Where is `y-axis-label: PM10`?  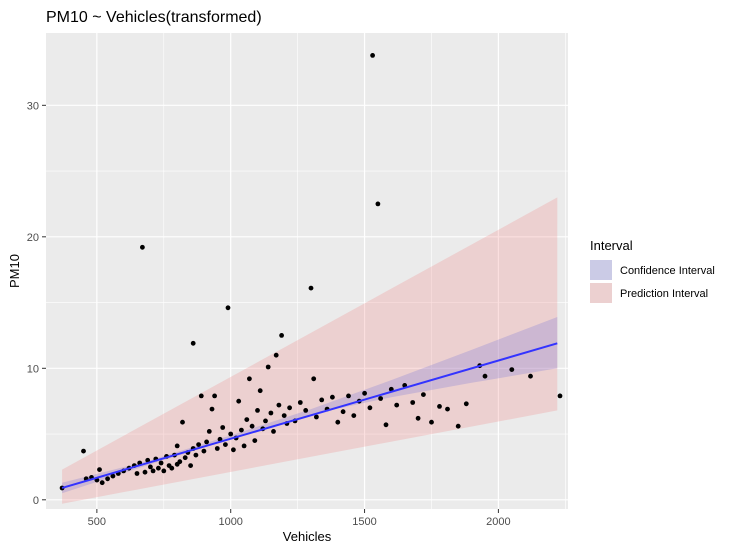
y-axis-label: PM10 is located at coordinates (14, 271).